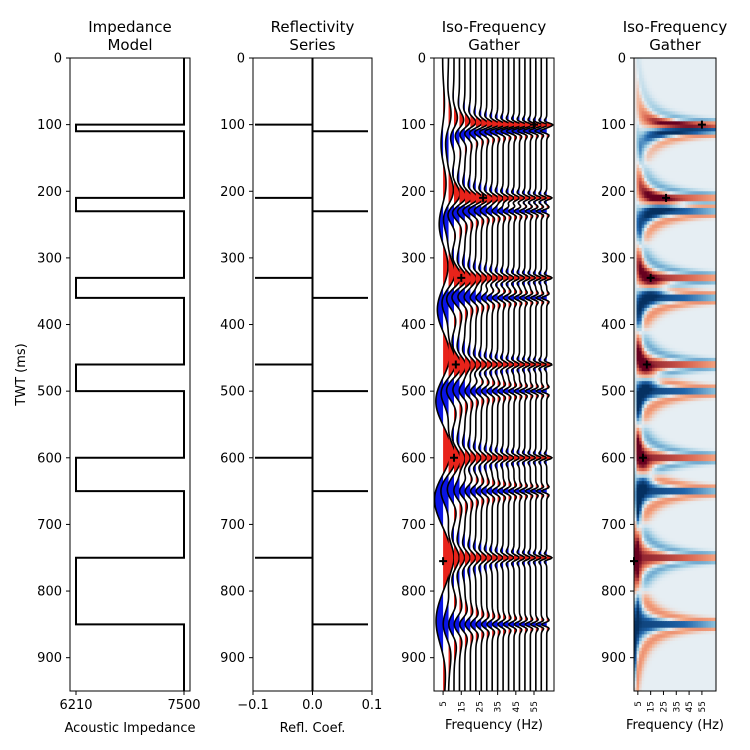 This screenshot has width=750, height=750. Describe the element at coordinates (546, 374) in the screenshot. I see `wiggle-trace` at that location.